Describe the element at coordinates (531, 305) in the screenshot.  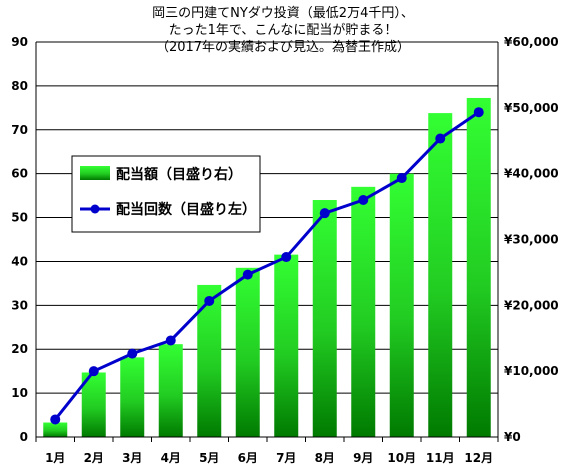
I see `right-tick-label: ¥20,000` at that location.